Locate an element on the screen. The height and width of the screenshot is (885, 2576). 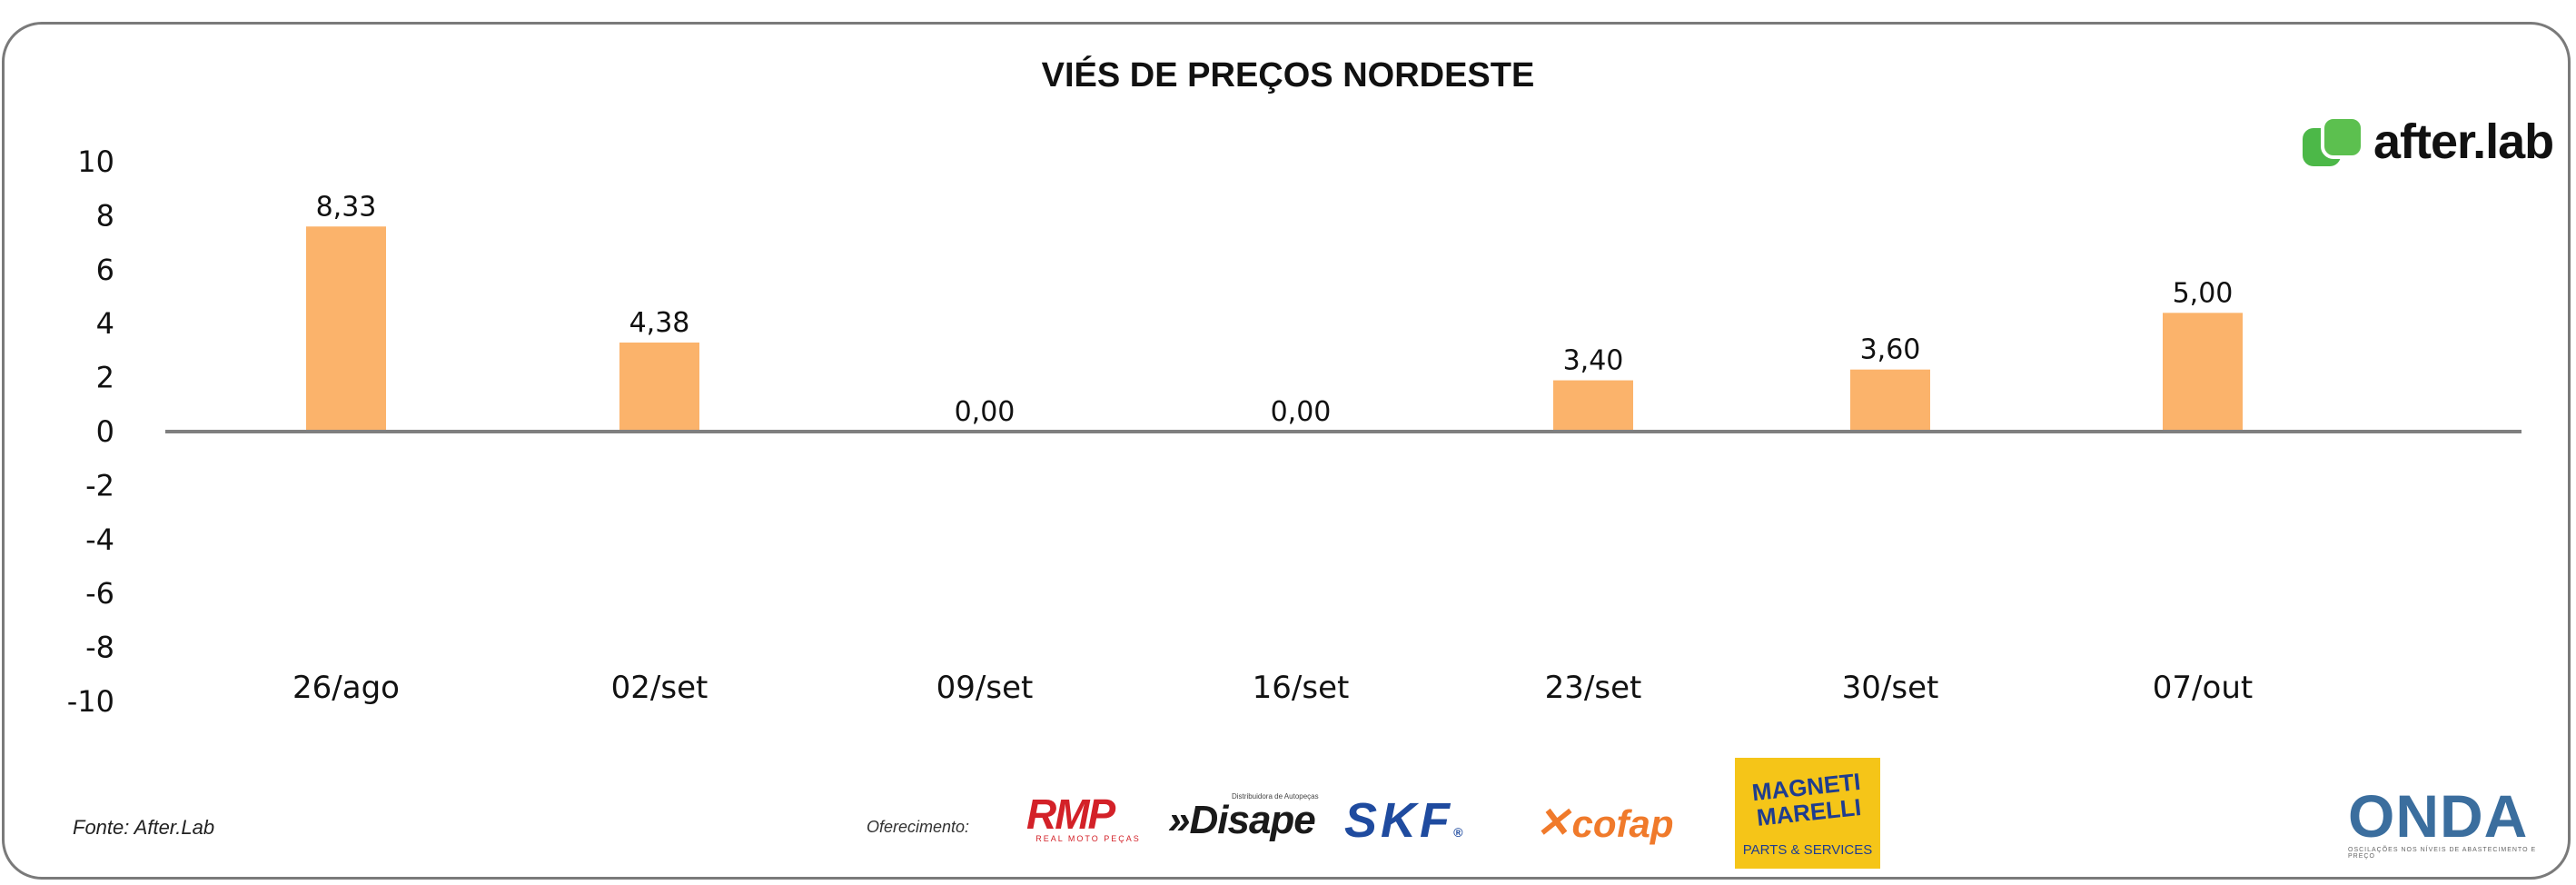
y-tick-label: -4 is located at coordinates (99, 539).